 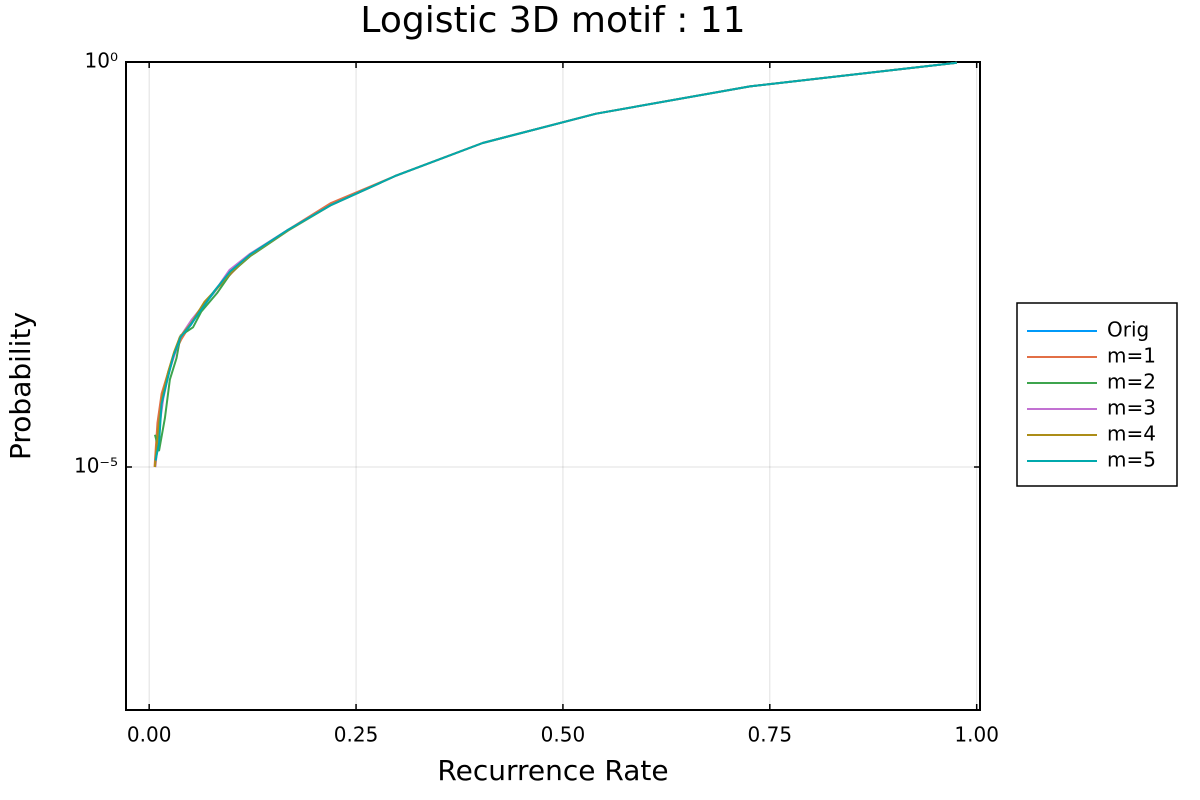 What do you see at coordinates (1097, 394) in the screenshot?
I see `legend-box` at bounding box center [1097, 394].